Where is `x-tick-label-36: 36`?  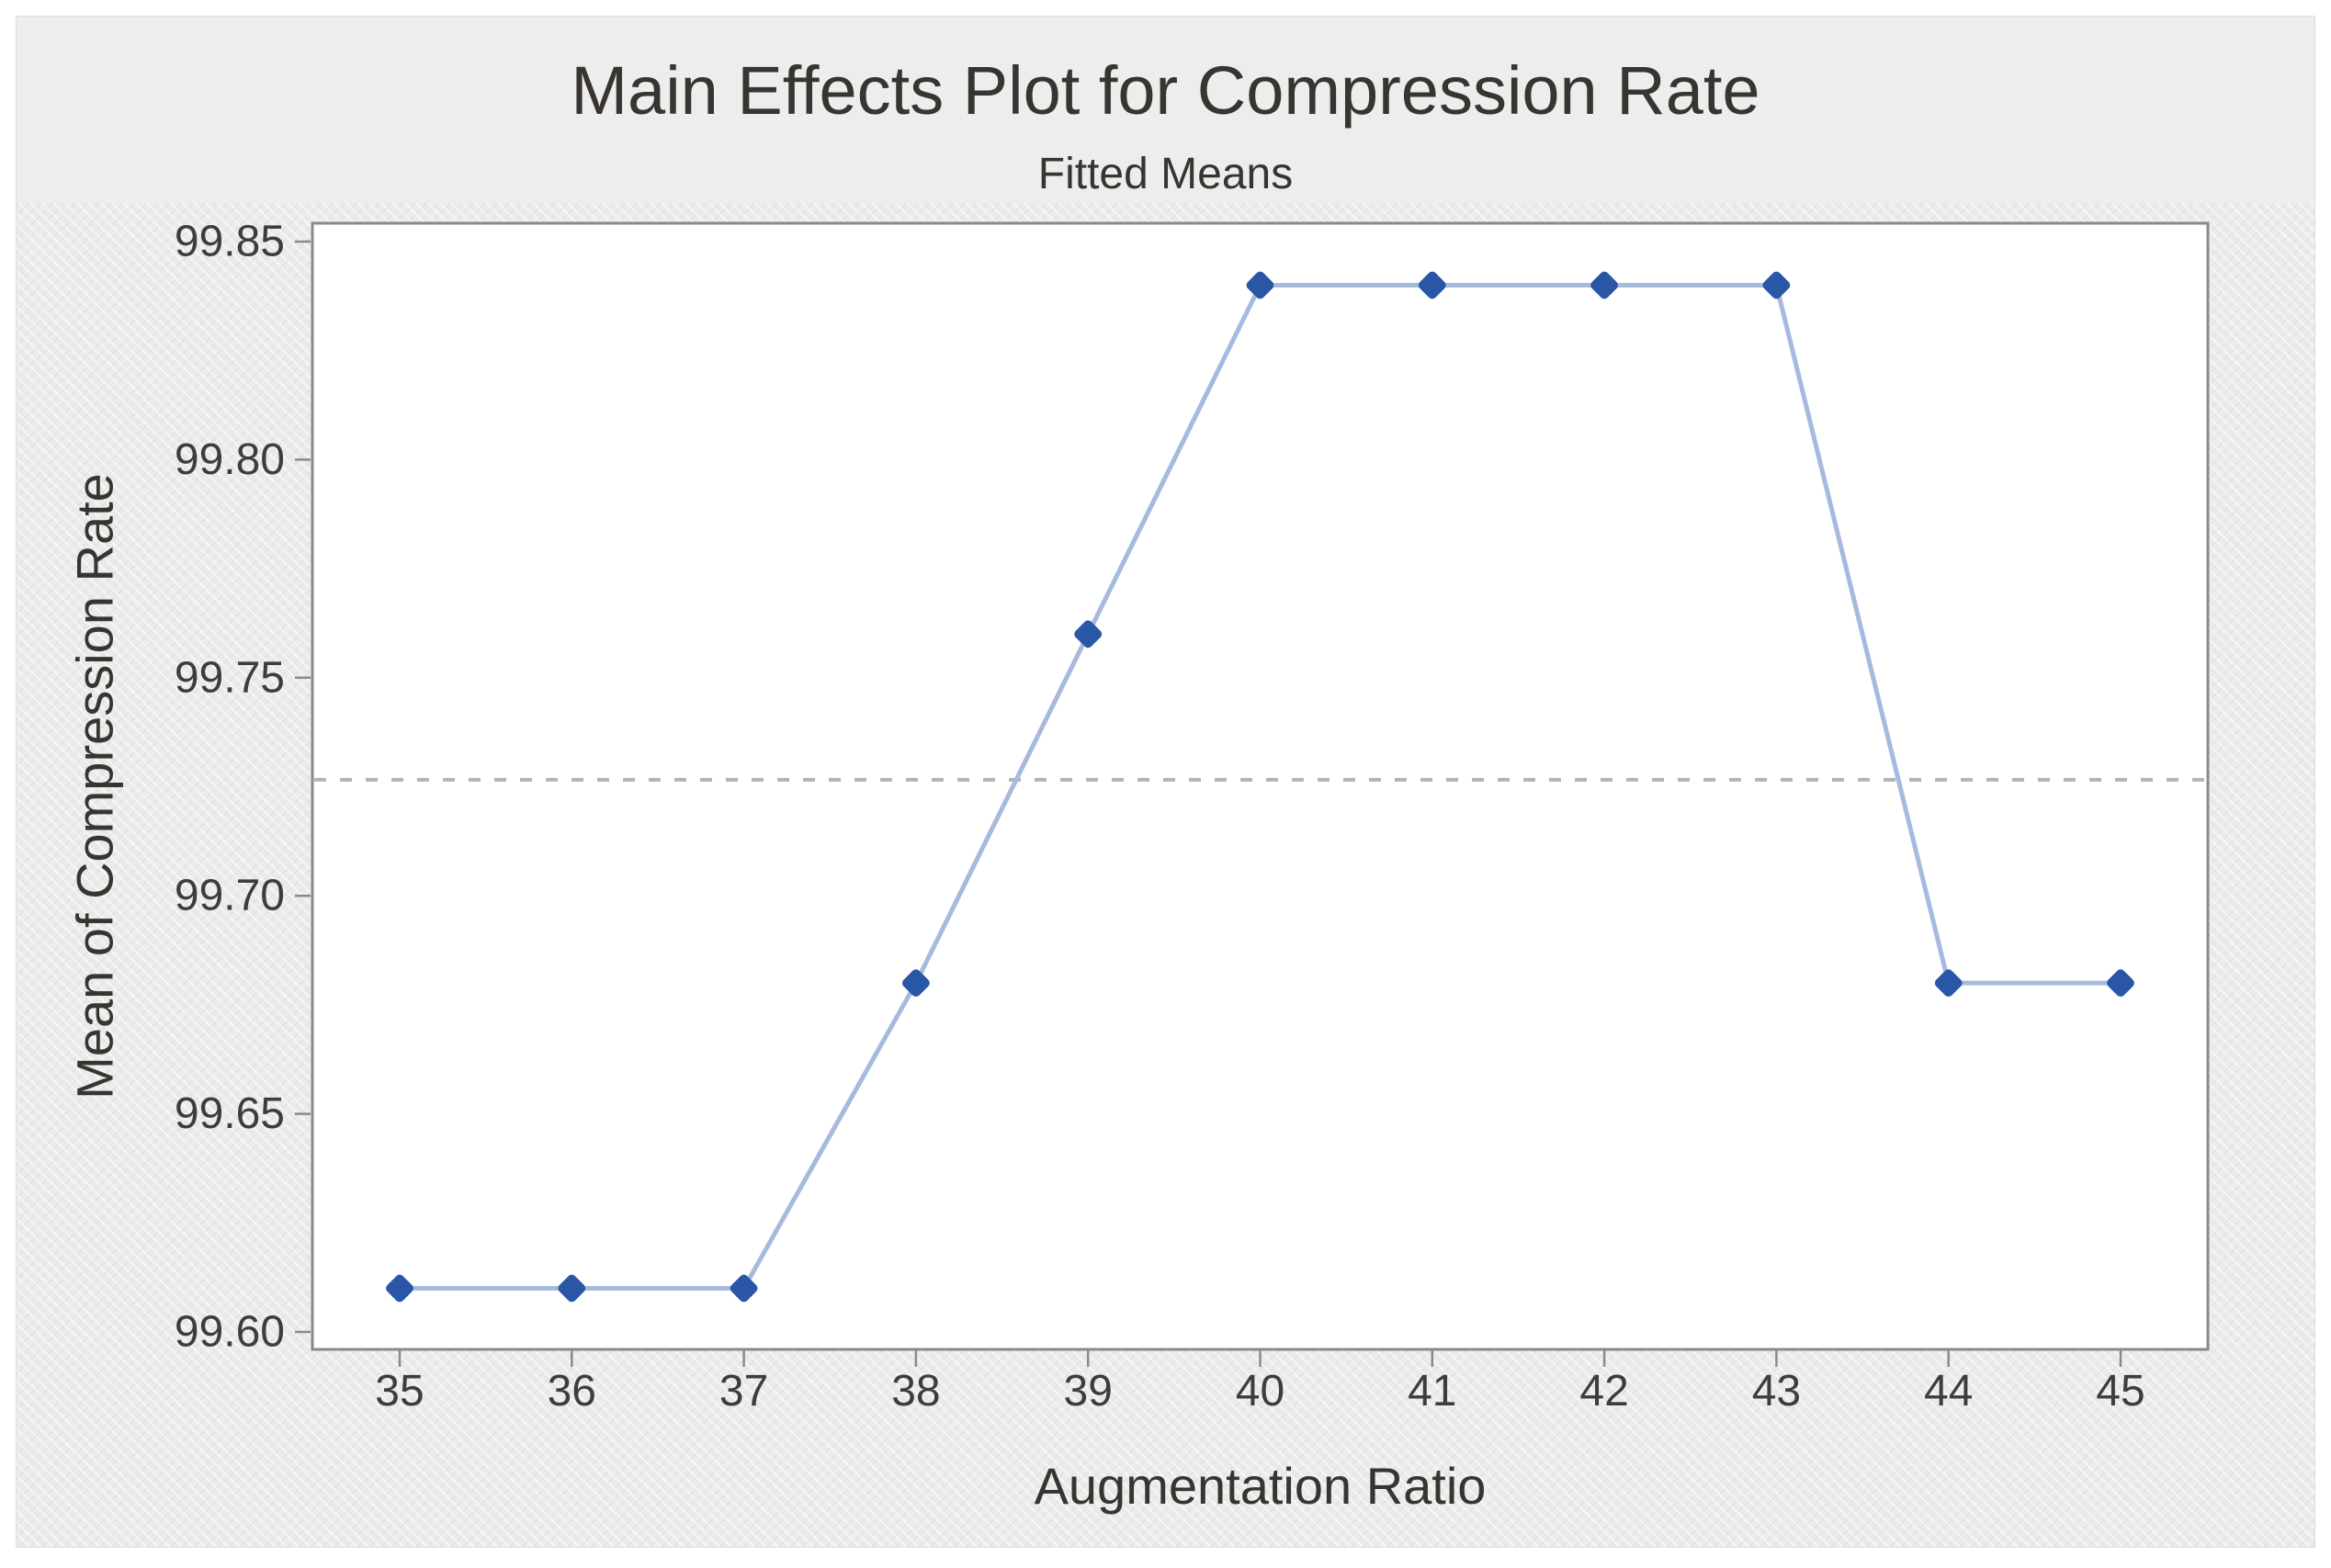 x-tick-label-36: 36 is located at coordinates (572, 1391).